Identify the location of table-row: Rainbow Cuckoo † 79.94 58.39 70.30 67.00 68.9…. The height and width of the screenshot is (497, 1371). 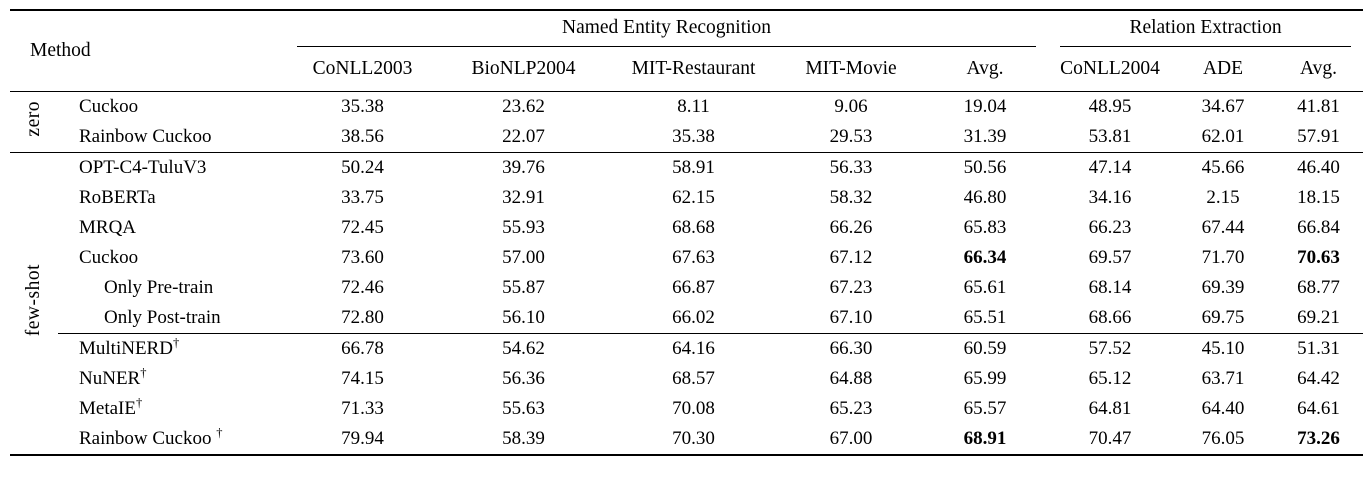
(686, 439).